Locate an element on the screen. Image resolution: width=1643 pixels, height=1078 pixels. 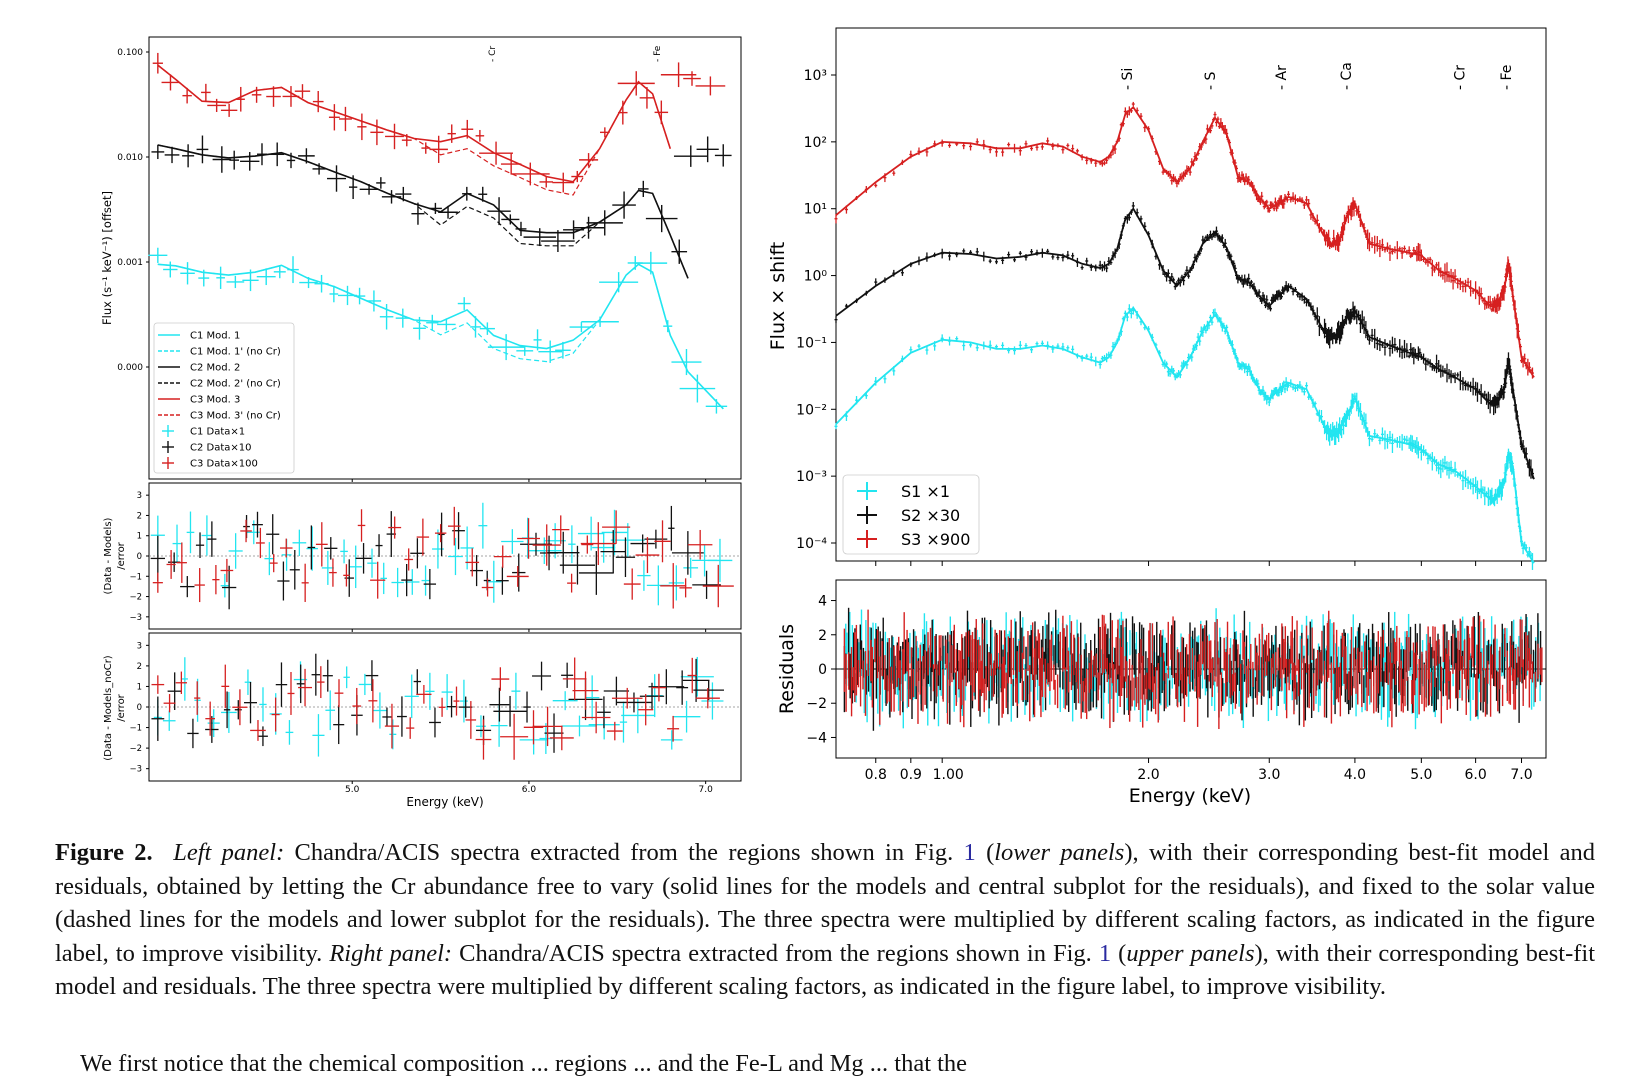
right-marker-cr: - Cr is located at coordinates (1460, 77).